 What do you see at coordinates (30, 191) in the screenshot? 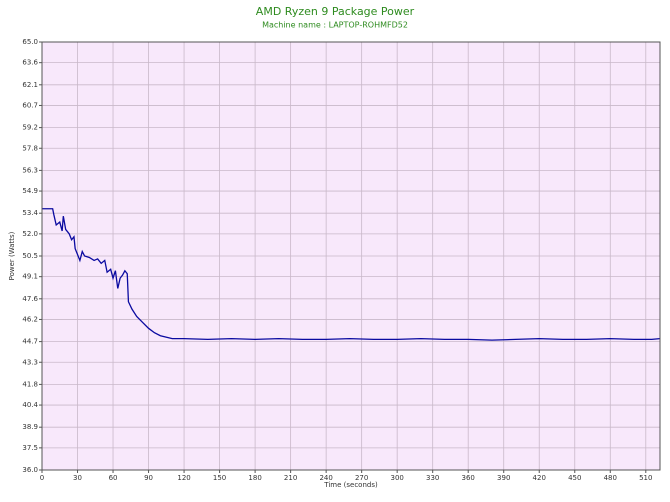
I see `y-tick-label: 54.9` at bounding box center [30, 191].